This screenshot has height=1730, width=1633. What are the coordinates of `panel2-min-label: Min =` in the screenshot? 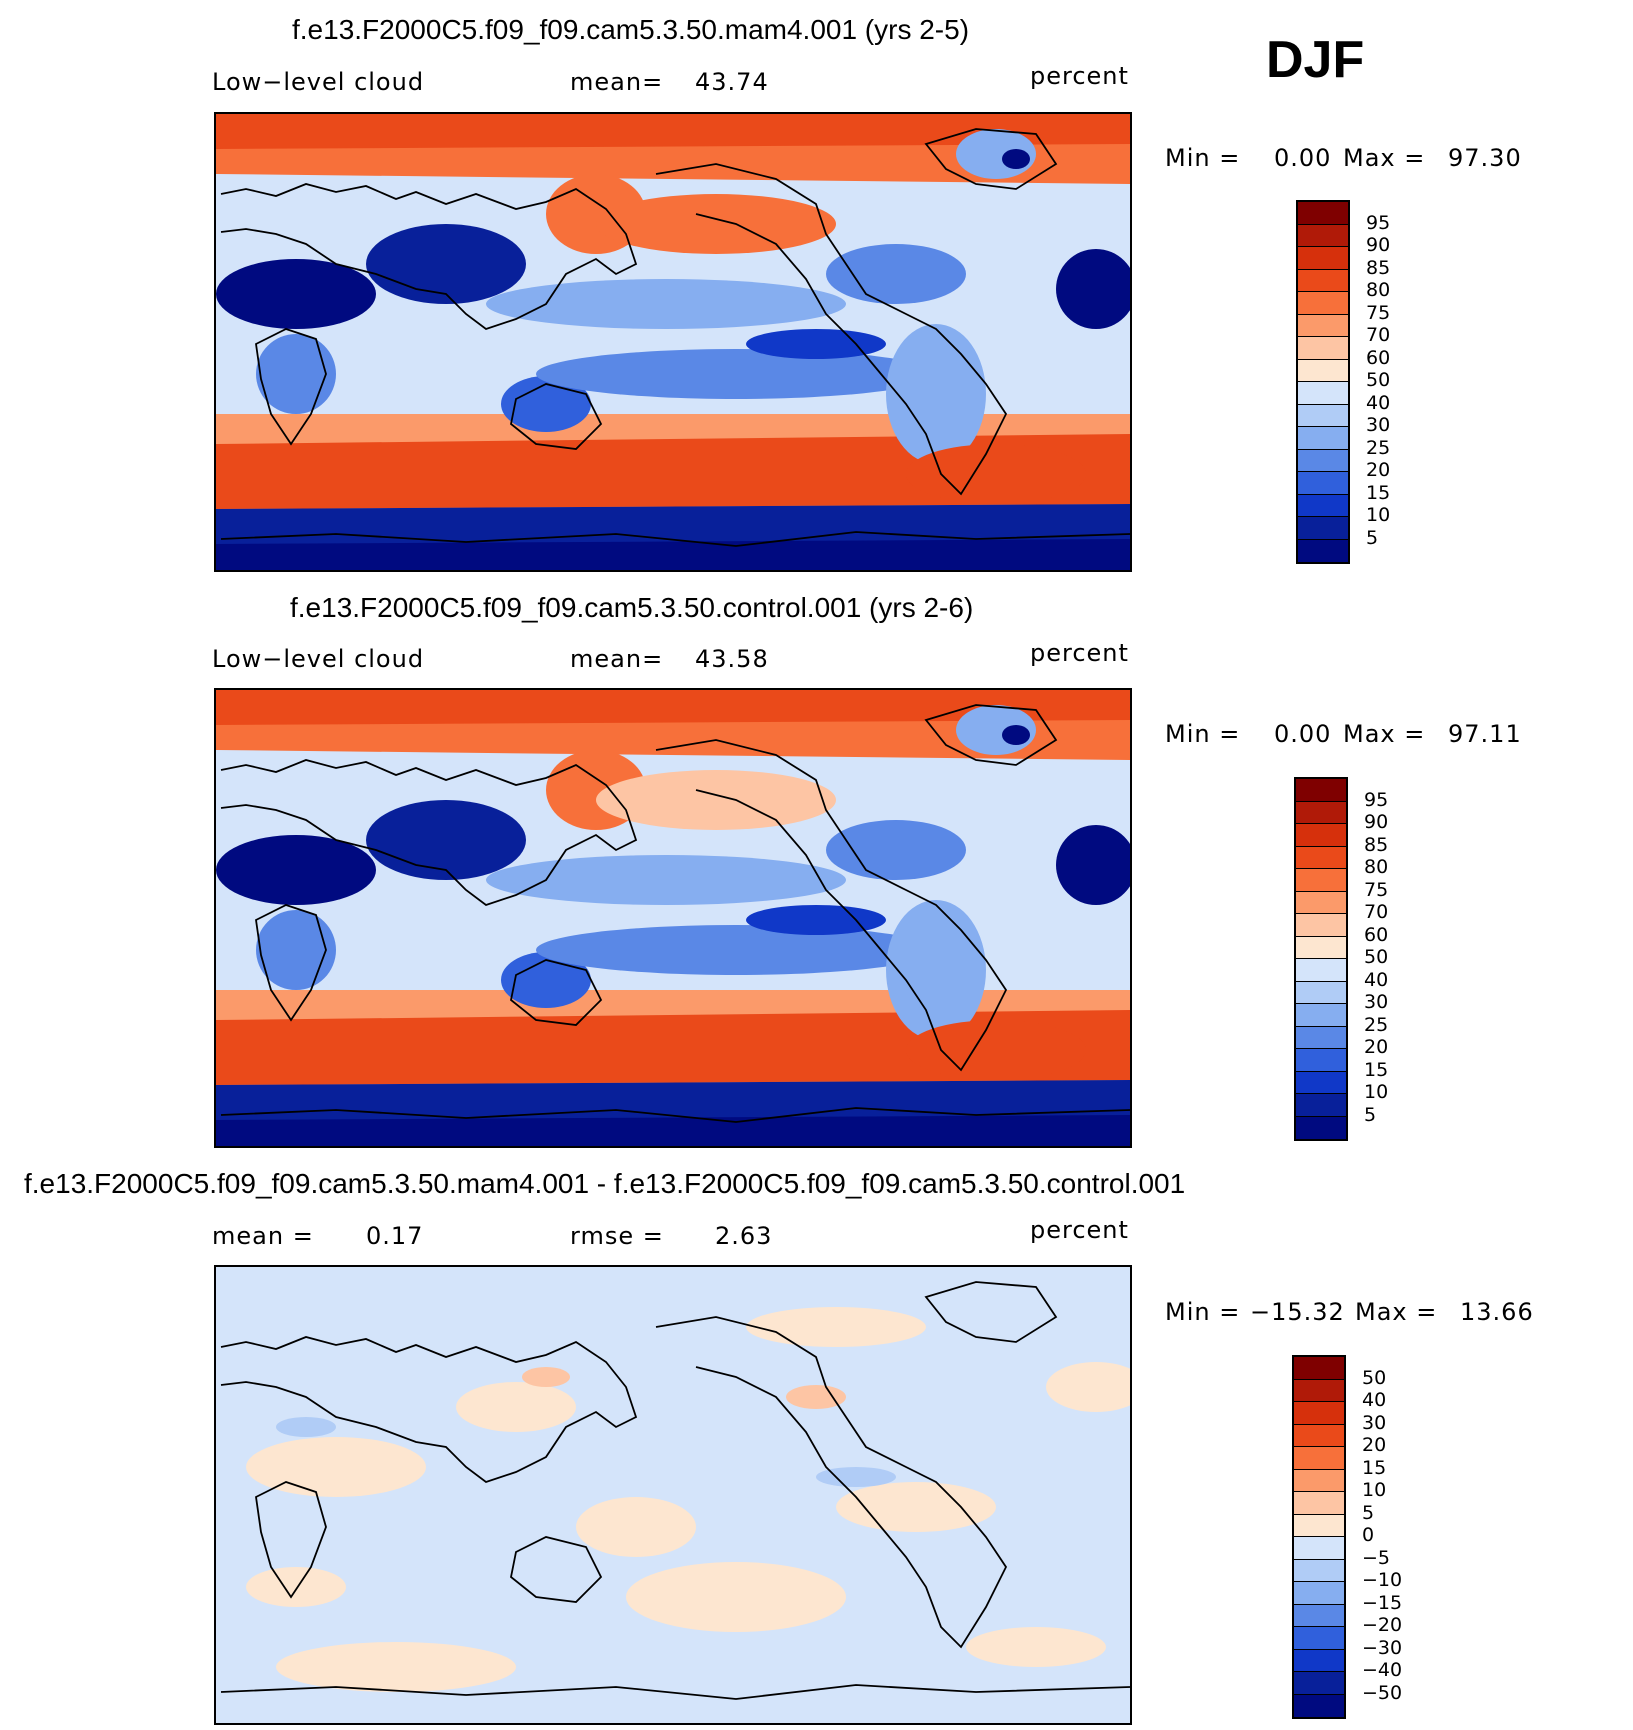 It's located at (1203, 734).